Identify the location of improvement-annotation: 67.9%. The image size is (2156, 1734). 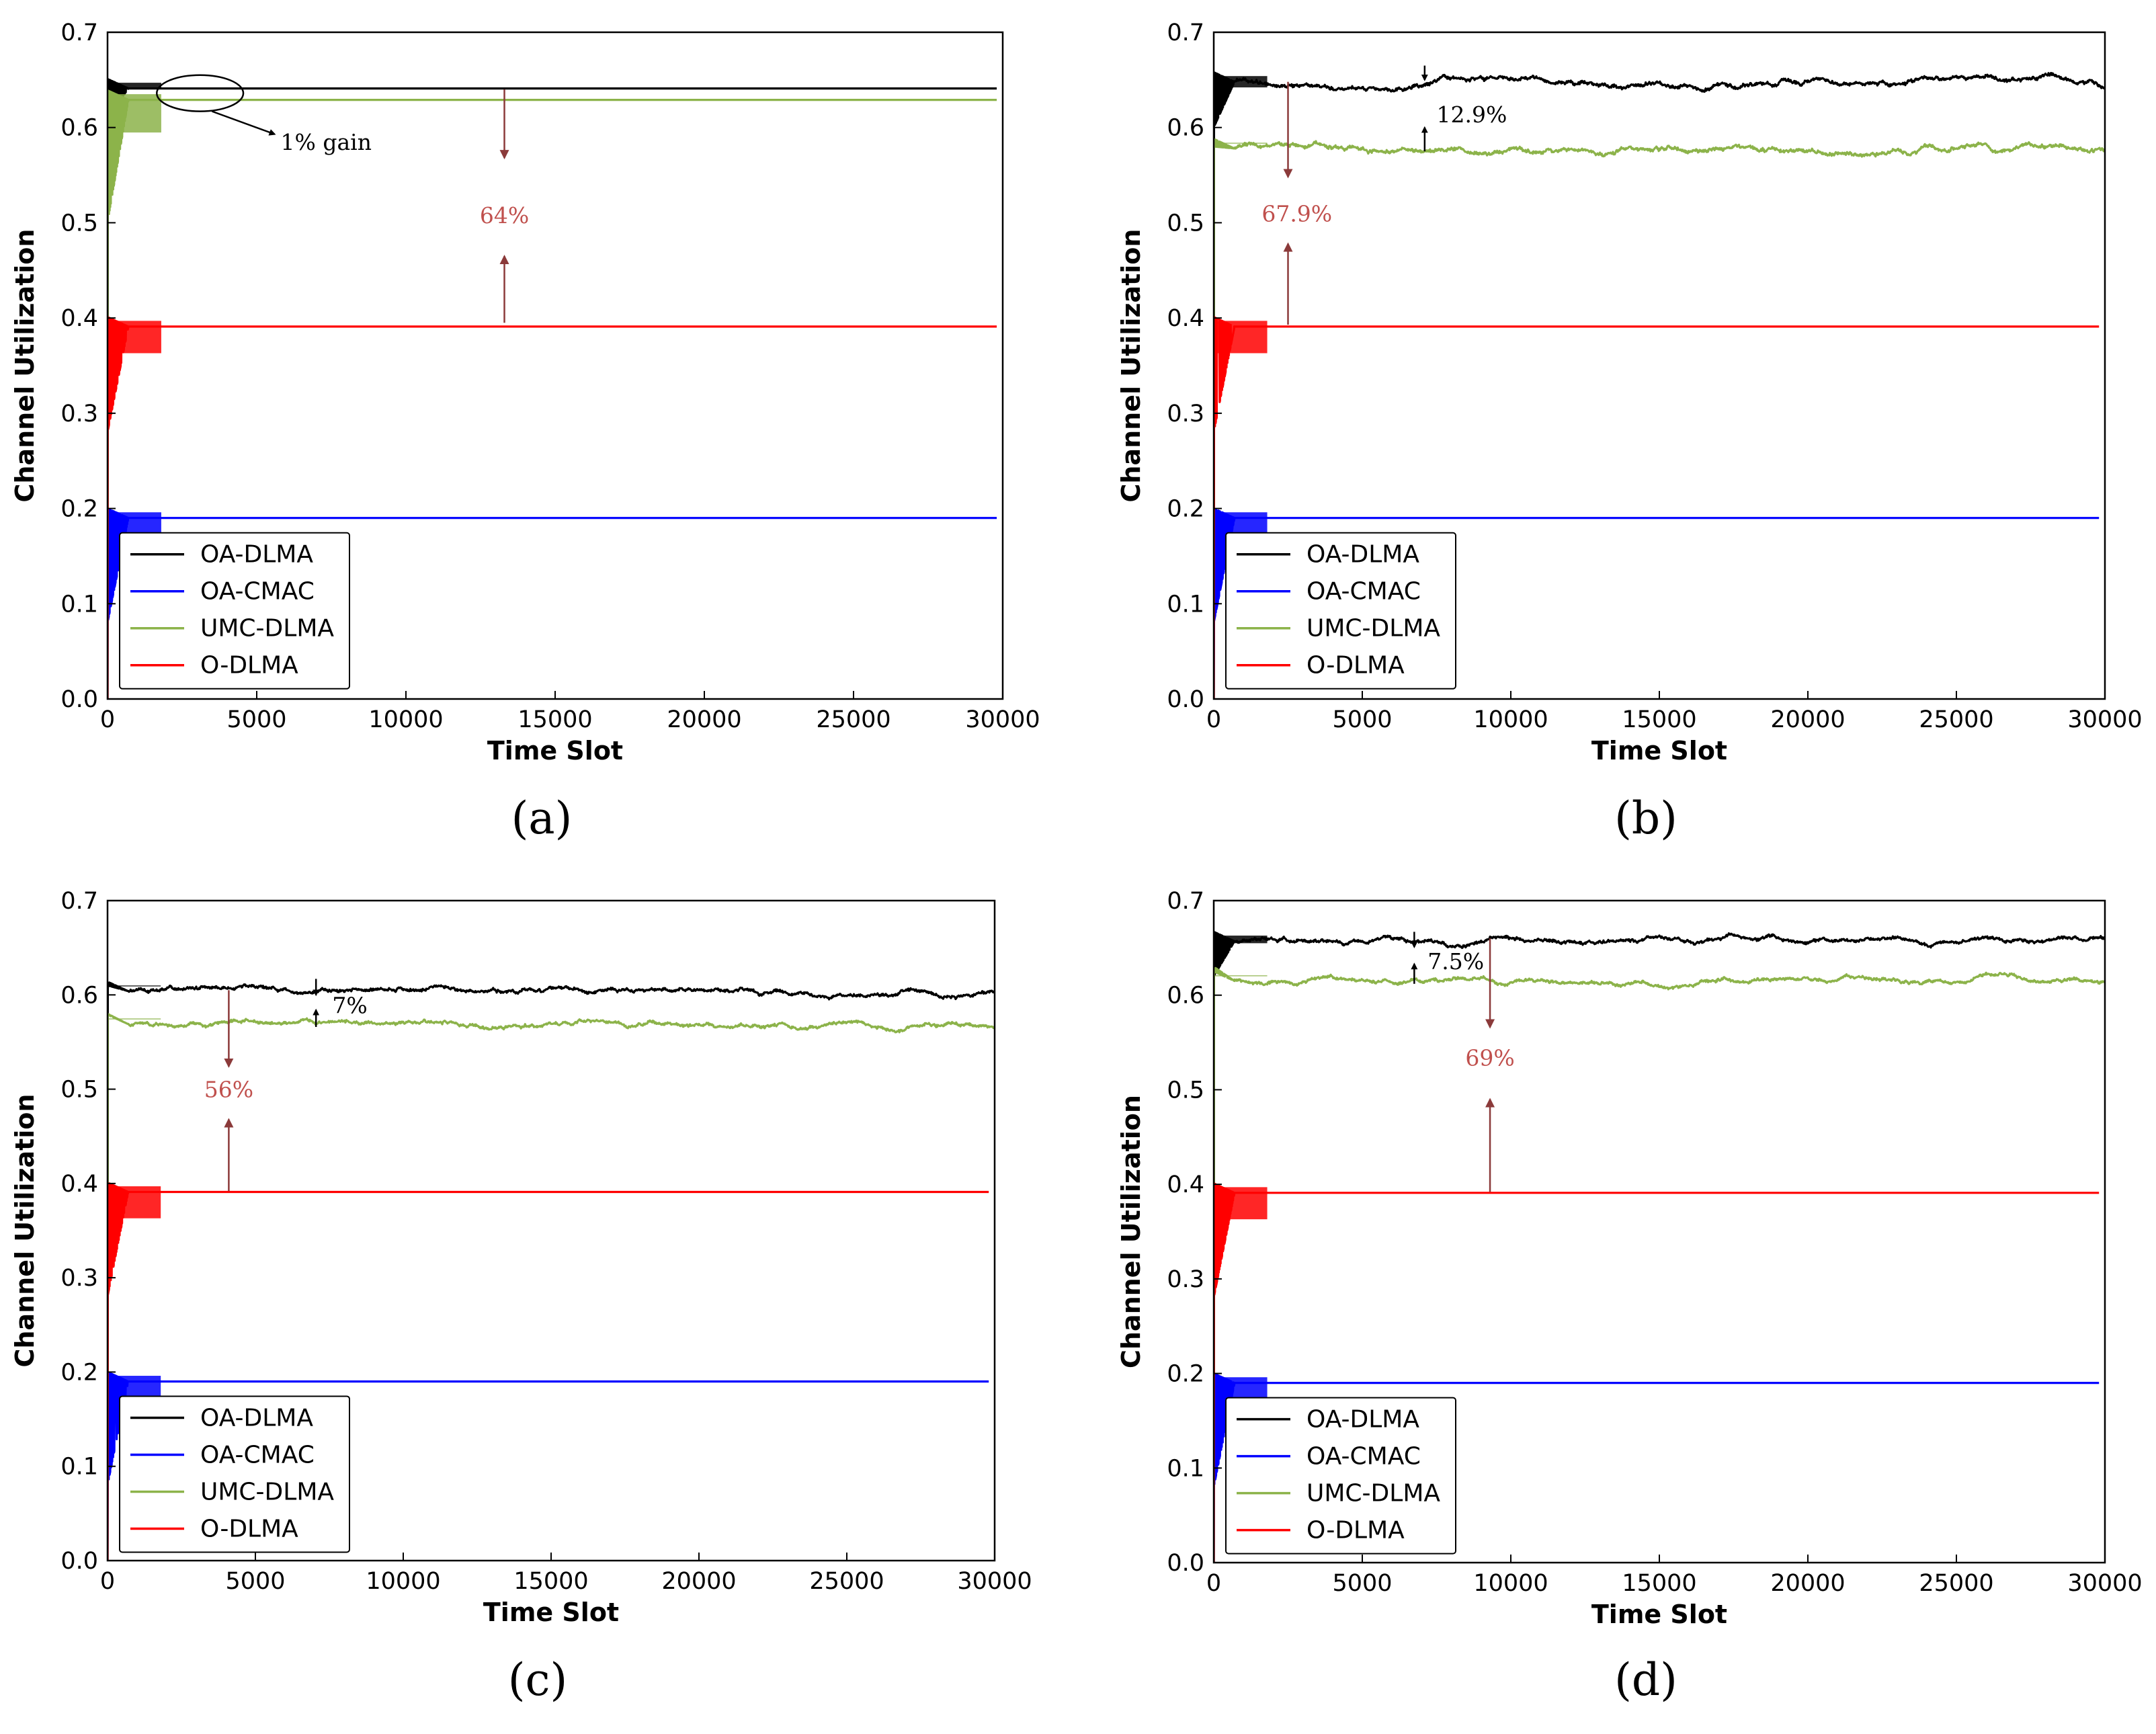
(1296, 213).